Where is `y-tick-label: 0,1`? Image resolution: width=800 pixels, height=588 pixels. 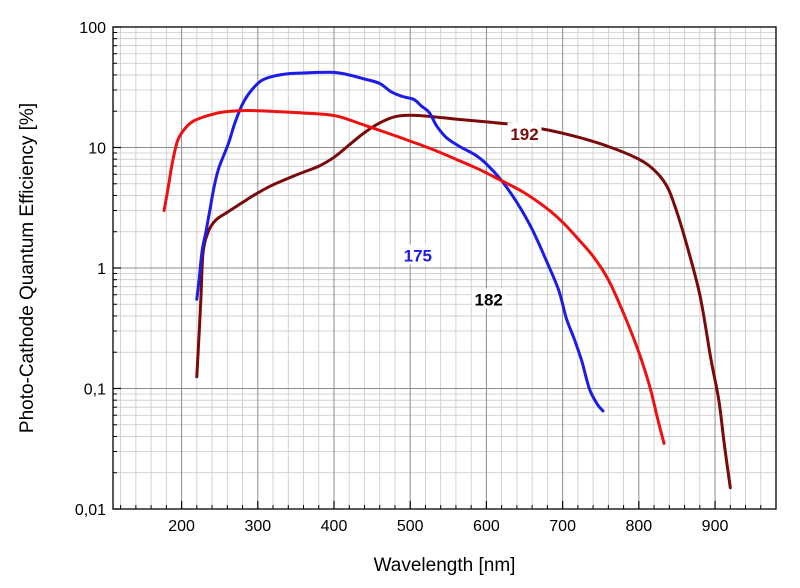
y-tick-label: 0,1 is located at coordinates (95, 390).